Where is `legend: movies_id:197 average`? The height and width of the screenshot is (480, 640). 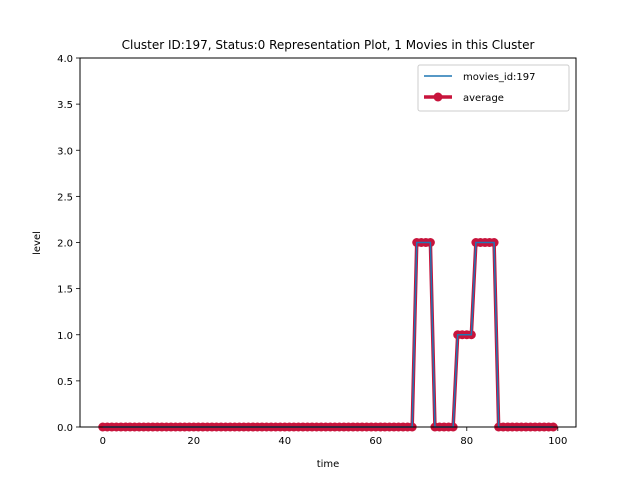 legend: movies_id:197 average is located at coordinates (493, 88).